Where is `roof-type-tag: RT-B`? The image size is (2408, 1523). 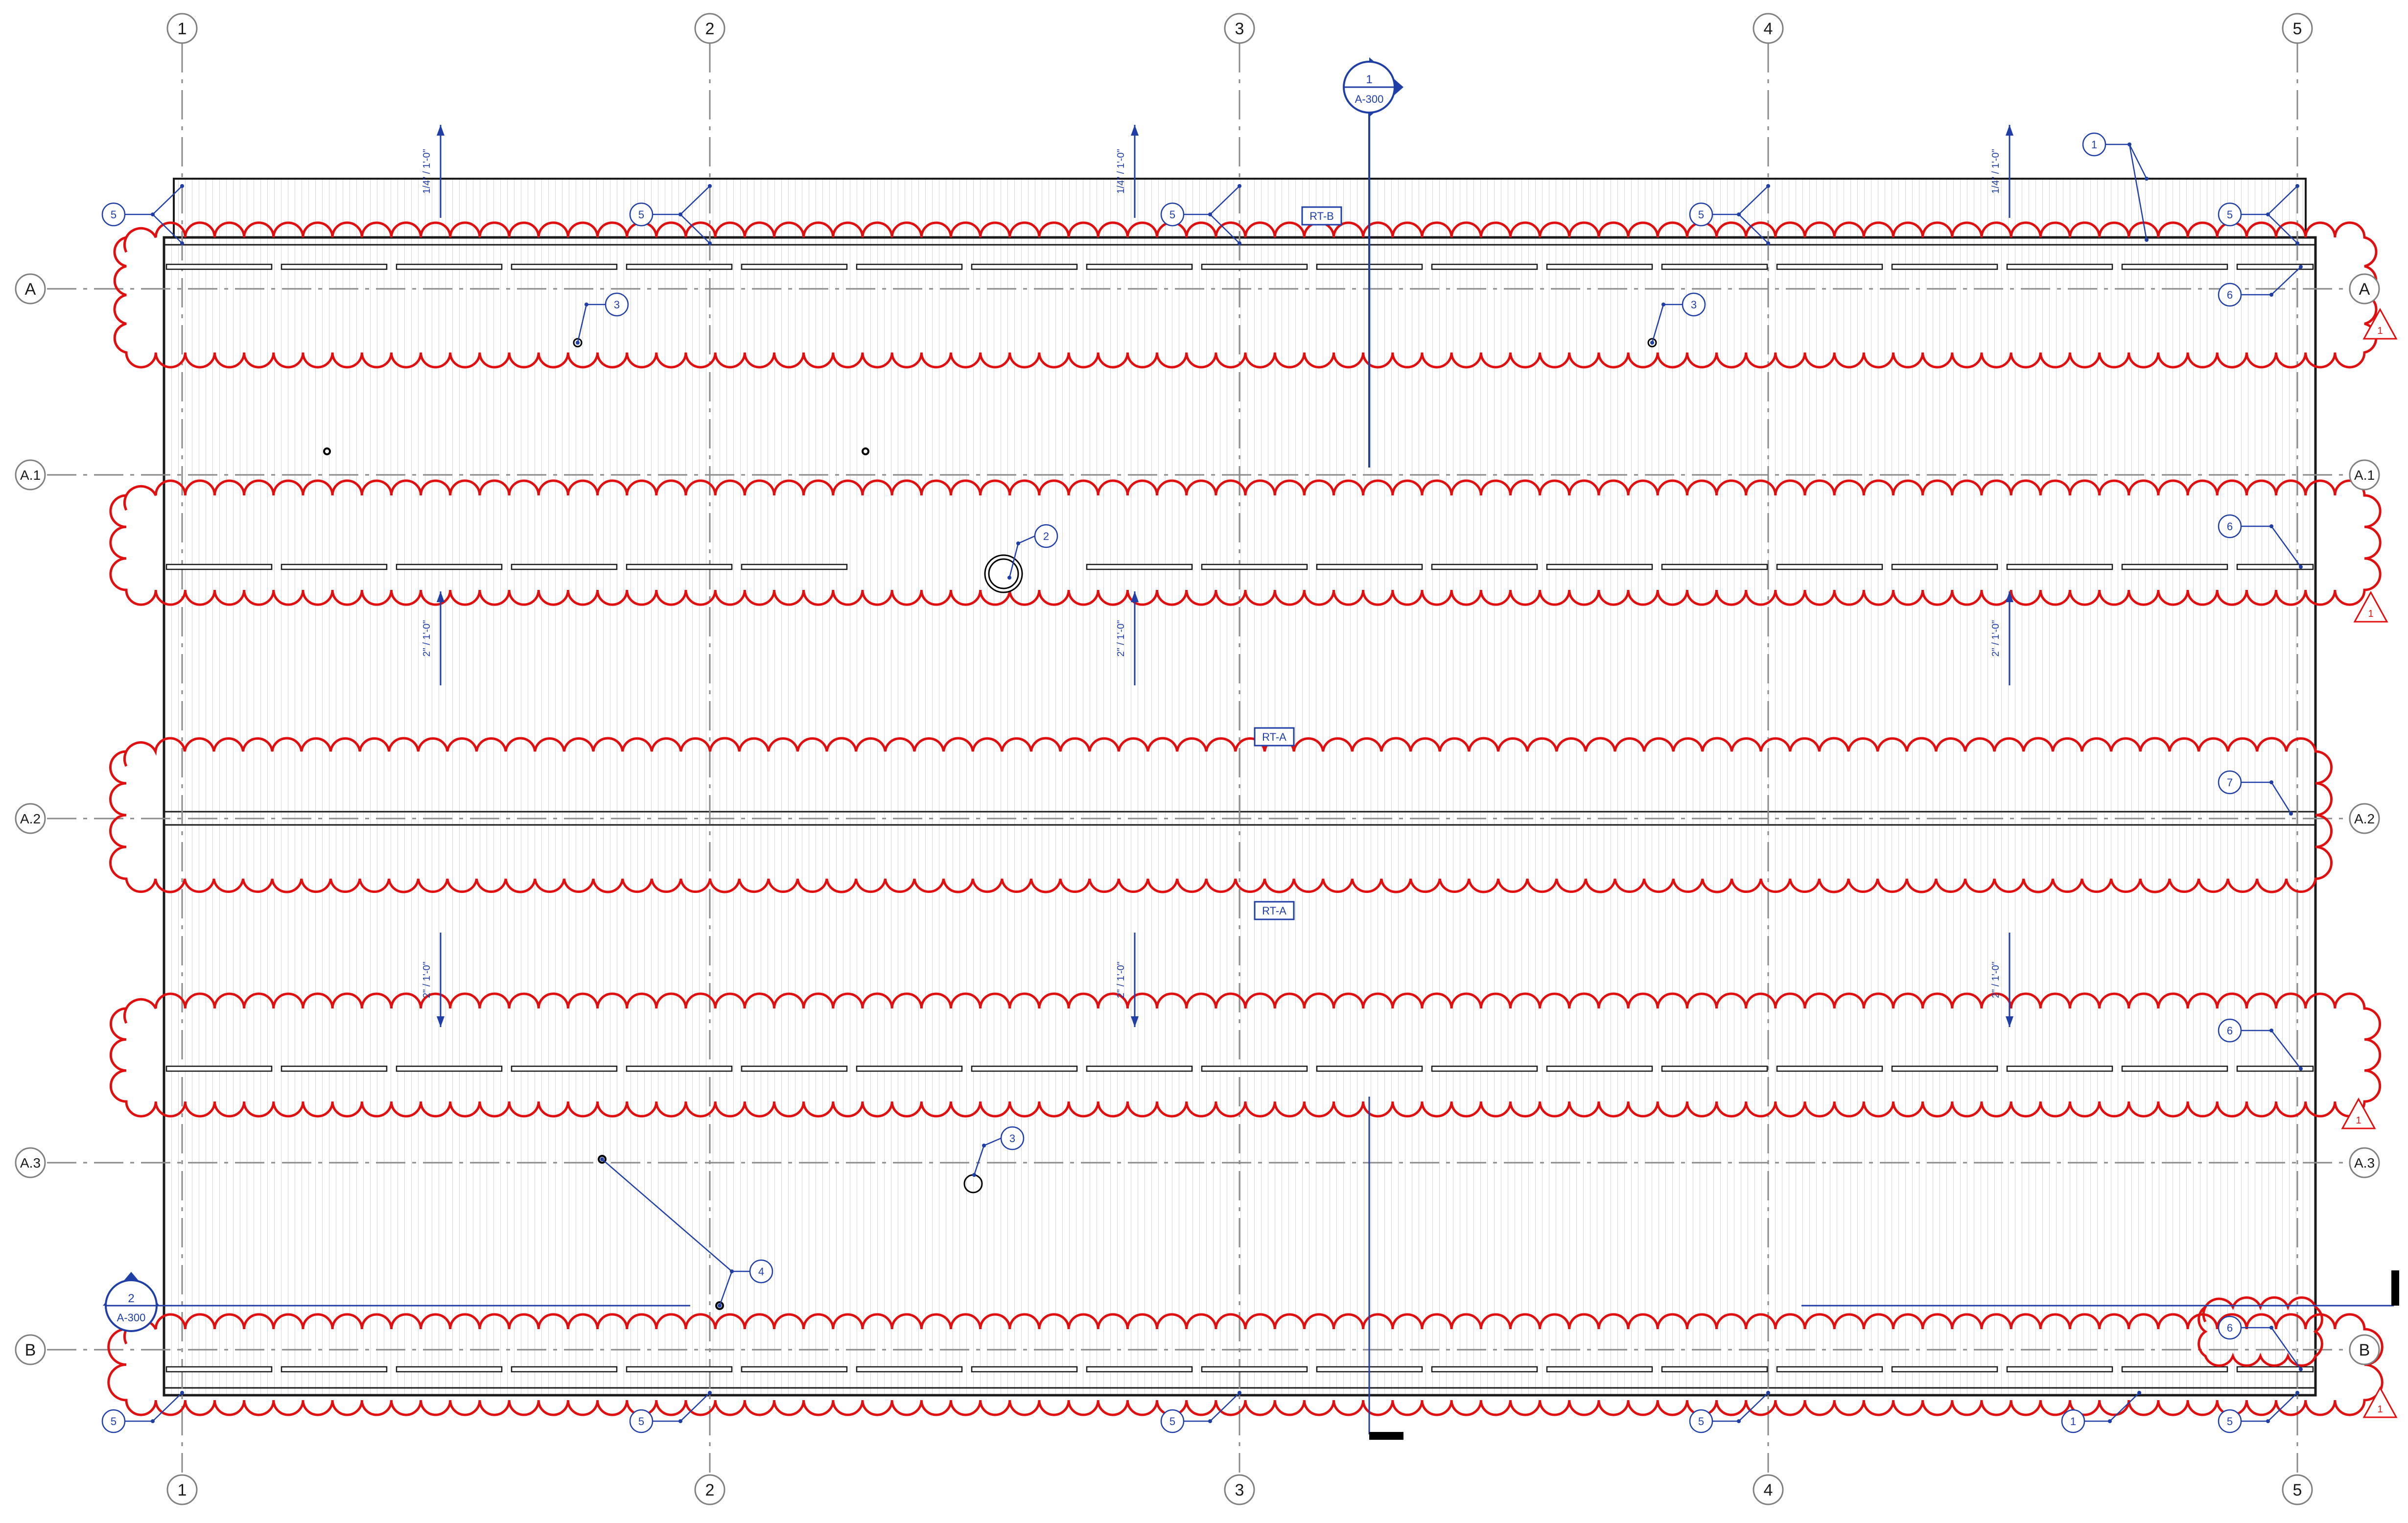
roof-type-tag: RT-B is located at coordinates (1322, 216).